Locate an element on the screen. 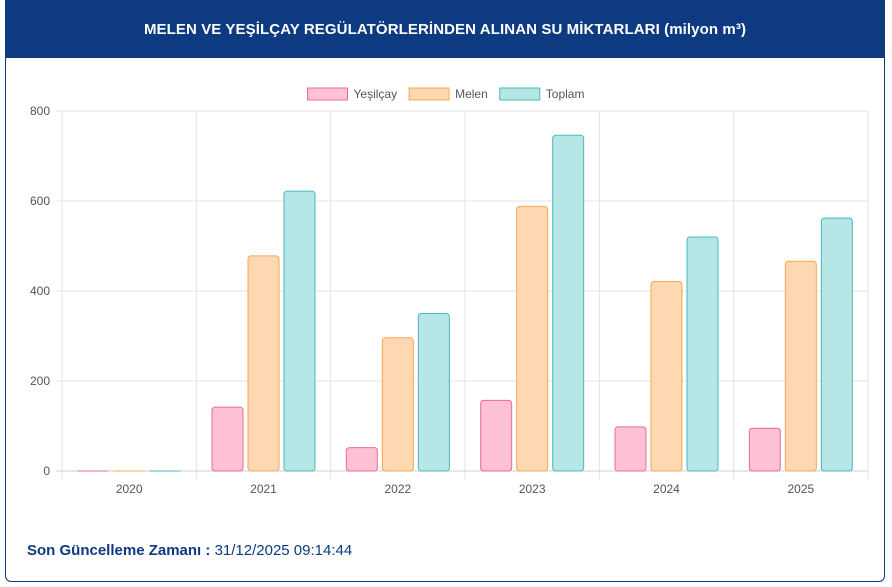  bar-yeşilçay-2021 is located at coordinates (227, 439).